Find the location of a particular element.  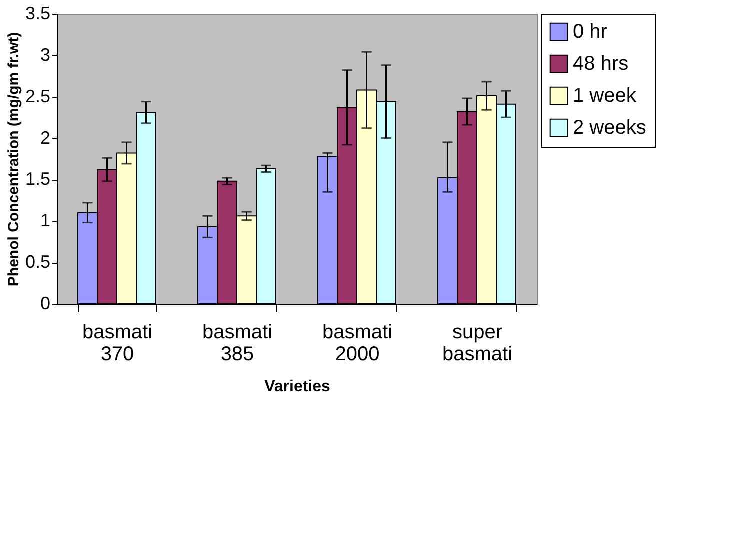

legend-label: 0 hr is located at coordinates (590, 32).